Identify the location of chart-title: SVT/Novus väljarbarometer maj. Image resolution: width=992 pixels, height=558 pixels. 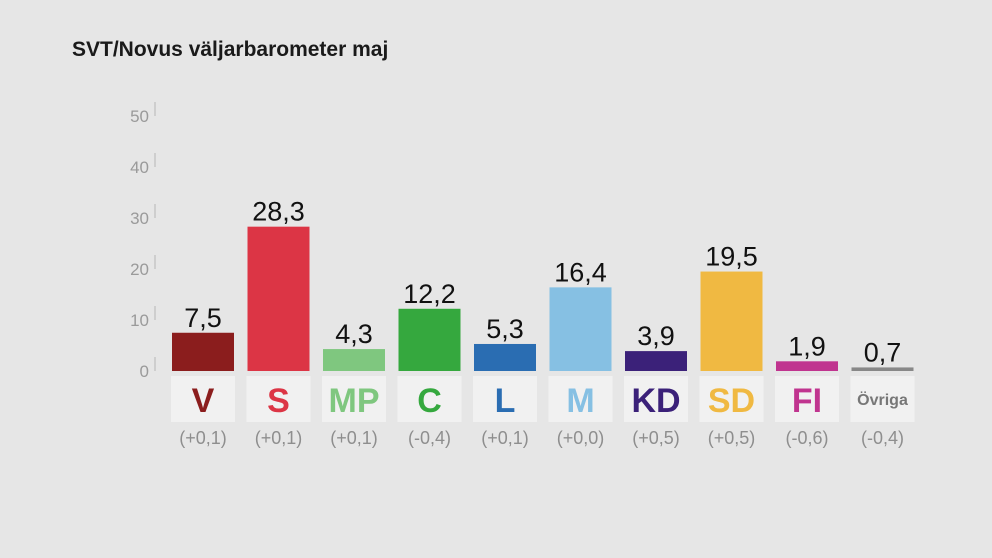
(230, 49).